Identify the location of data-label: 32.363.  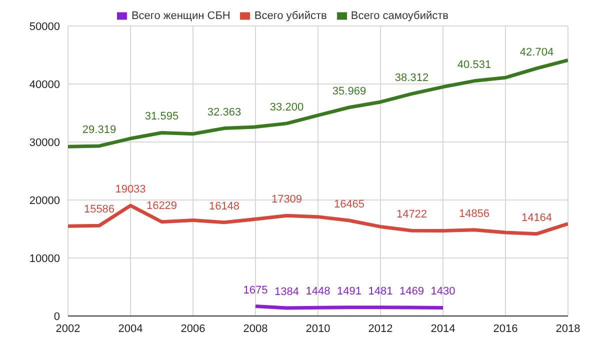
(224, 112).